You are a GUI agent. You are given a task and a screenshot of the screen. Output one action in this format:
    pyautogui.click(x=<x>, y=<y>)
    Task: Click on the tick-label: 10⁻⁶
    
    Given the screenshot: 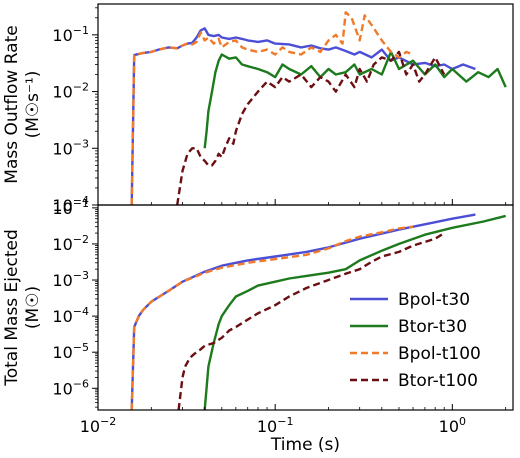 What is the action you would take?
    pyautogui.click(x=70, y=387)
    